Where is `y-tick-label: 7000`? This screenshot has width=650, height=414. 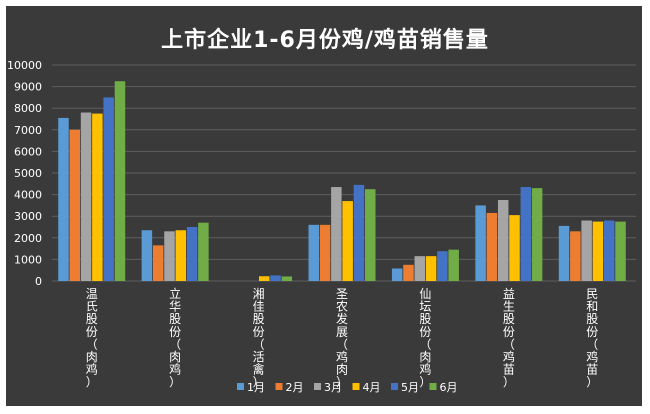 y-tick-label: 7000 is located at coordinates (28, 130).